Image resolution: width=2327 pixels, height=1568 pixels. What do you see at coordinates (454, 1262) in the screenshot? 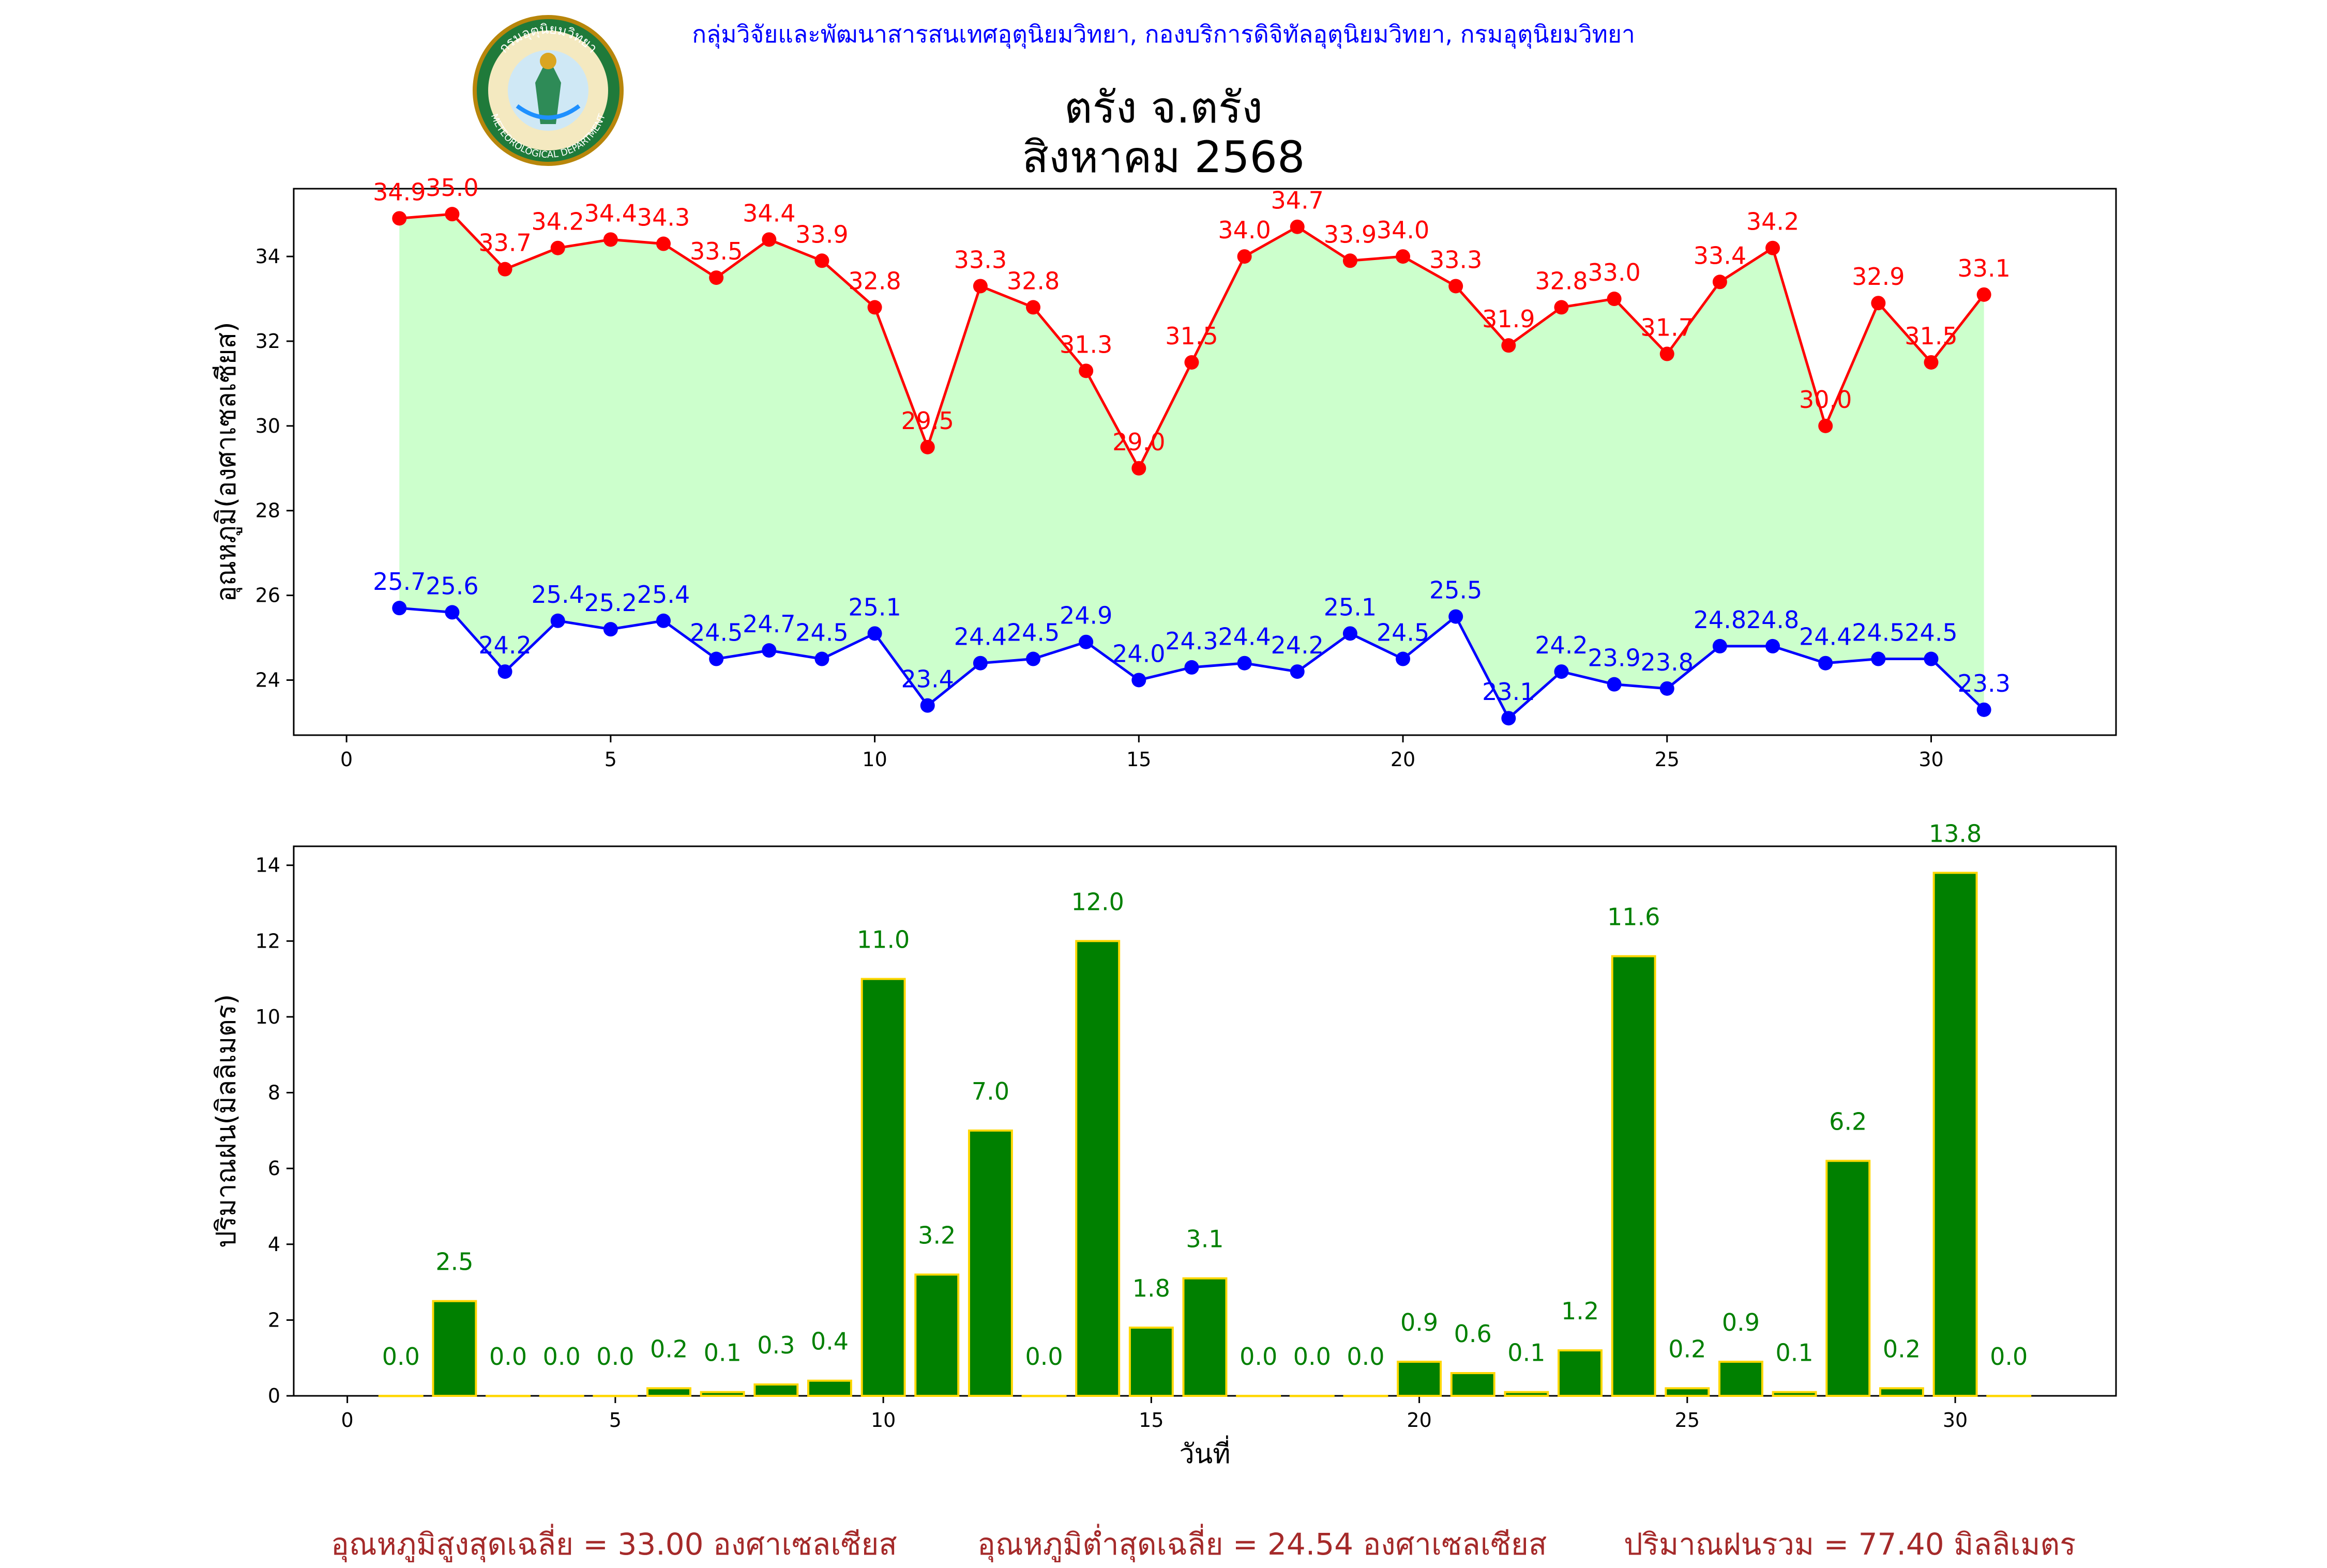
I see `rain-value-label: 2.5` at bounding box center [454, 1262].